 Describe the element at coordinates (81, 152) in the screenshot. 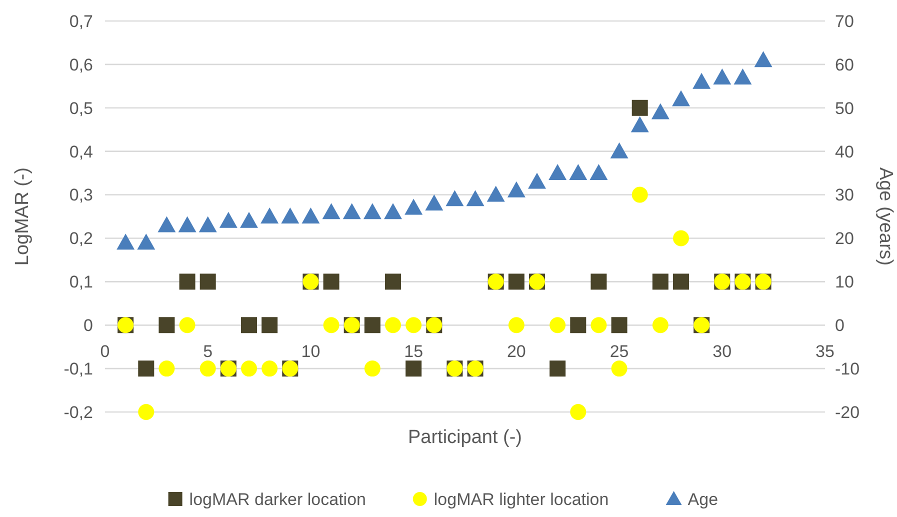

I see `y-tick-label: 0,4` at that location.